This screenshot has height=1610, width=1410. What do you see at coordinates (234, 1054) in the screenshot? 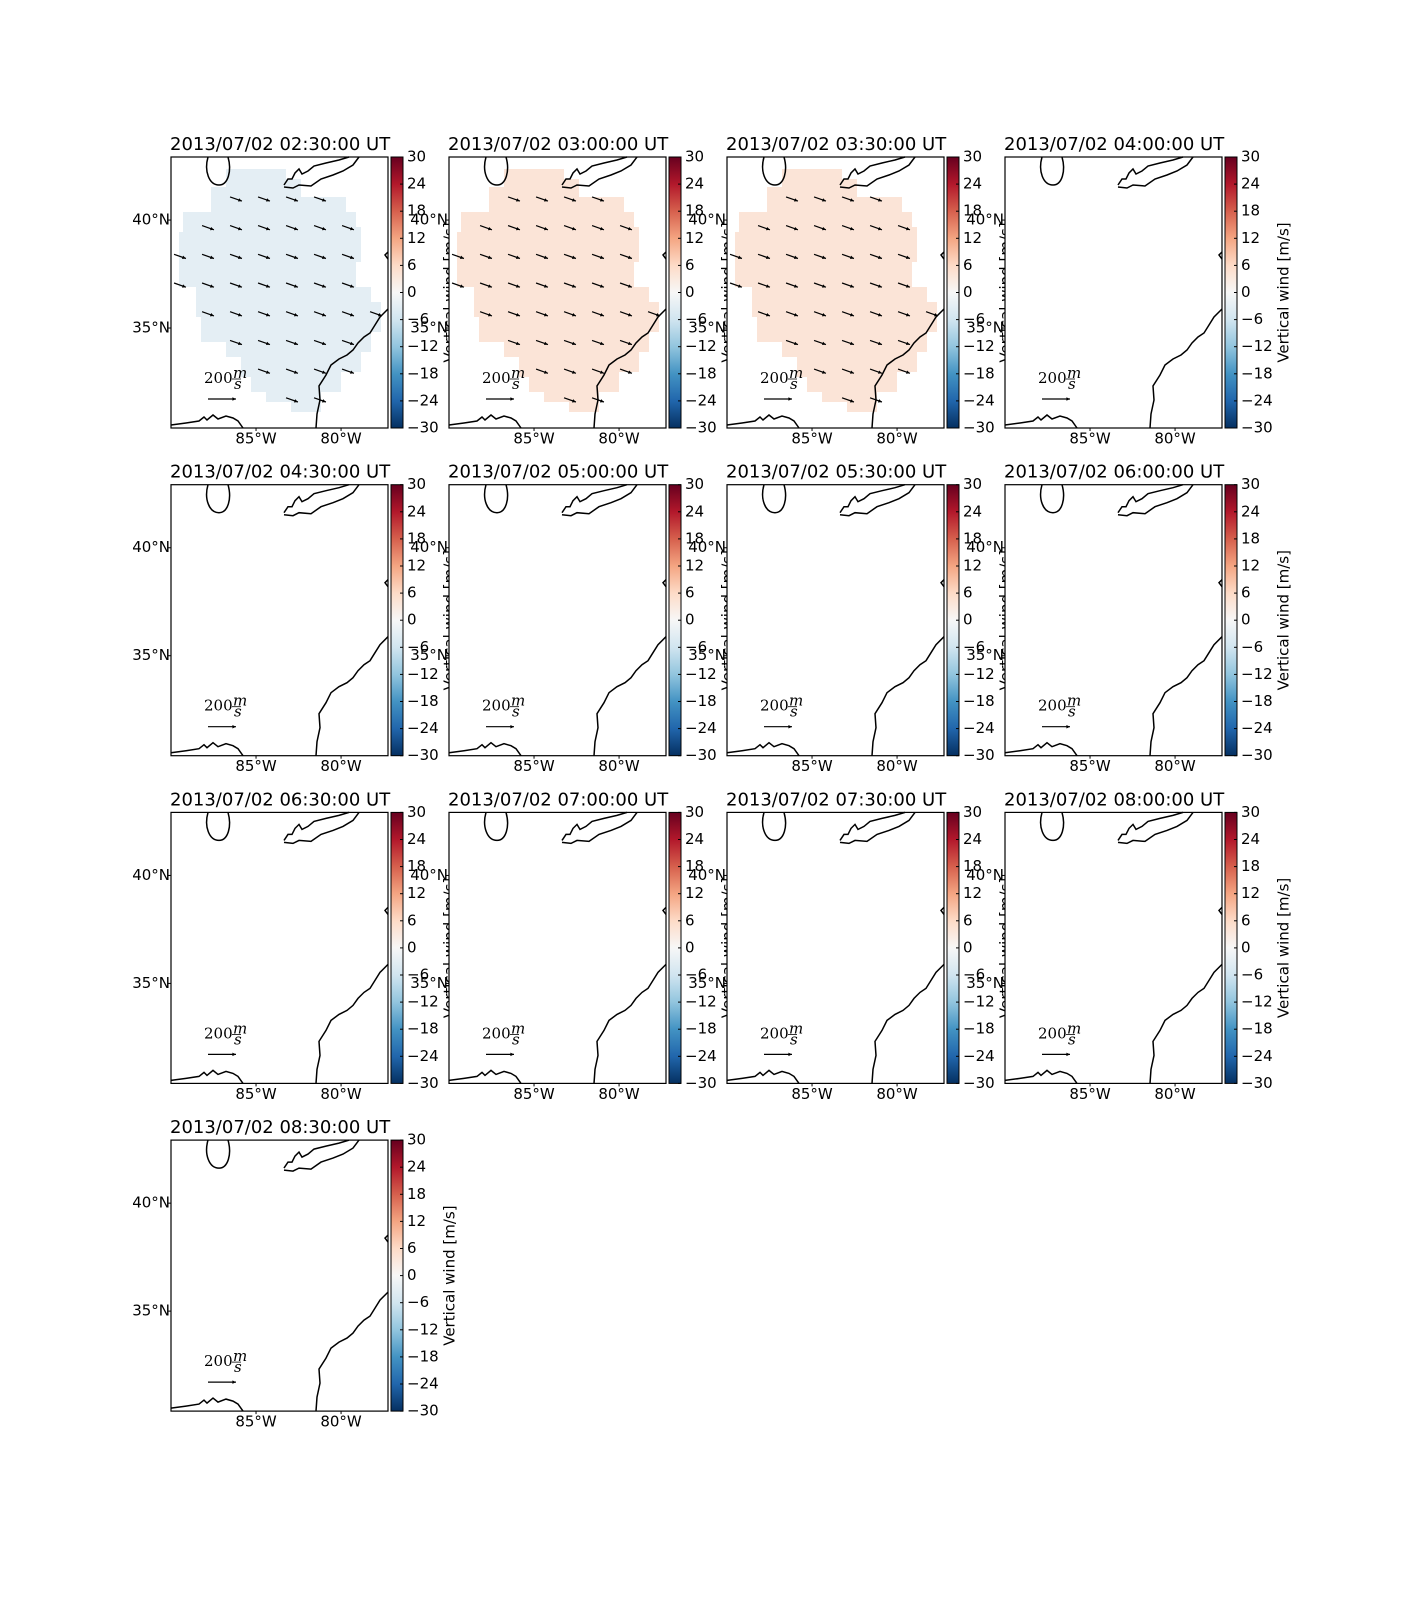
I see `quiver-key-arrow-head` at bounding box center [234, 1054].